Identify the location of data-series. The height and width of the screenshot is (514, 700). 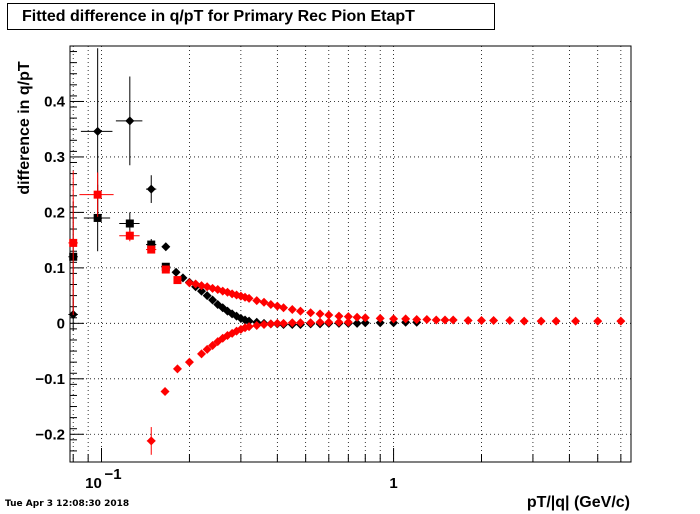
(125, 243).